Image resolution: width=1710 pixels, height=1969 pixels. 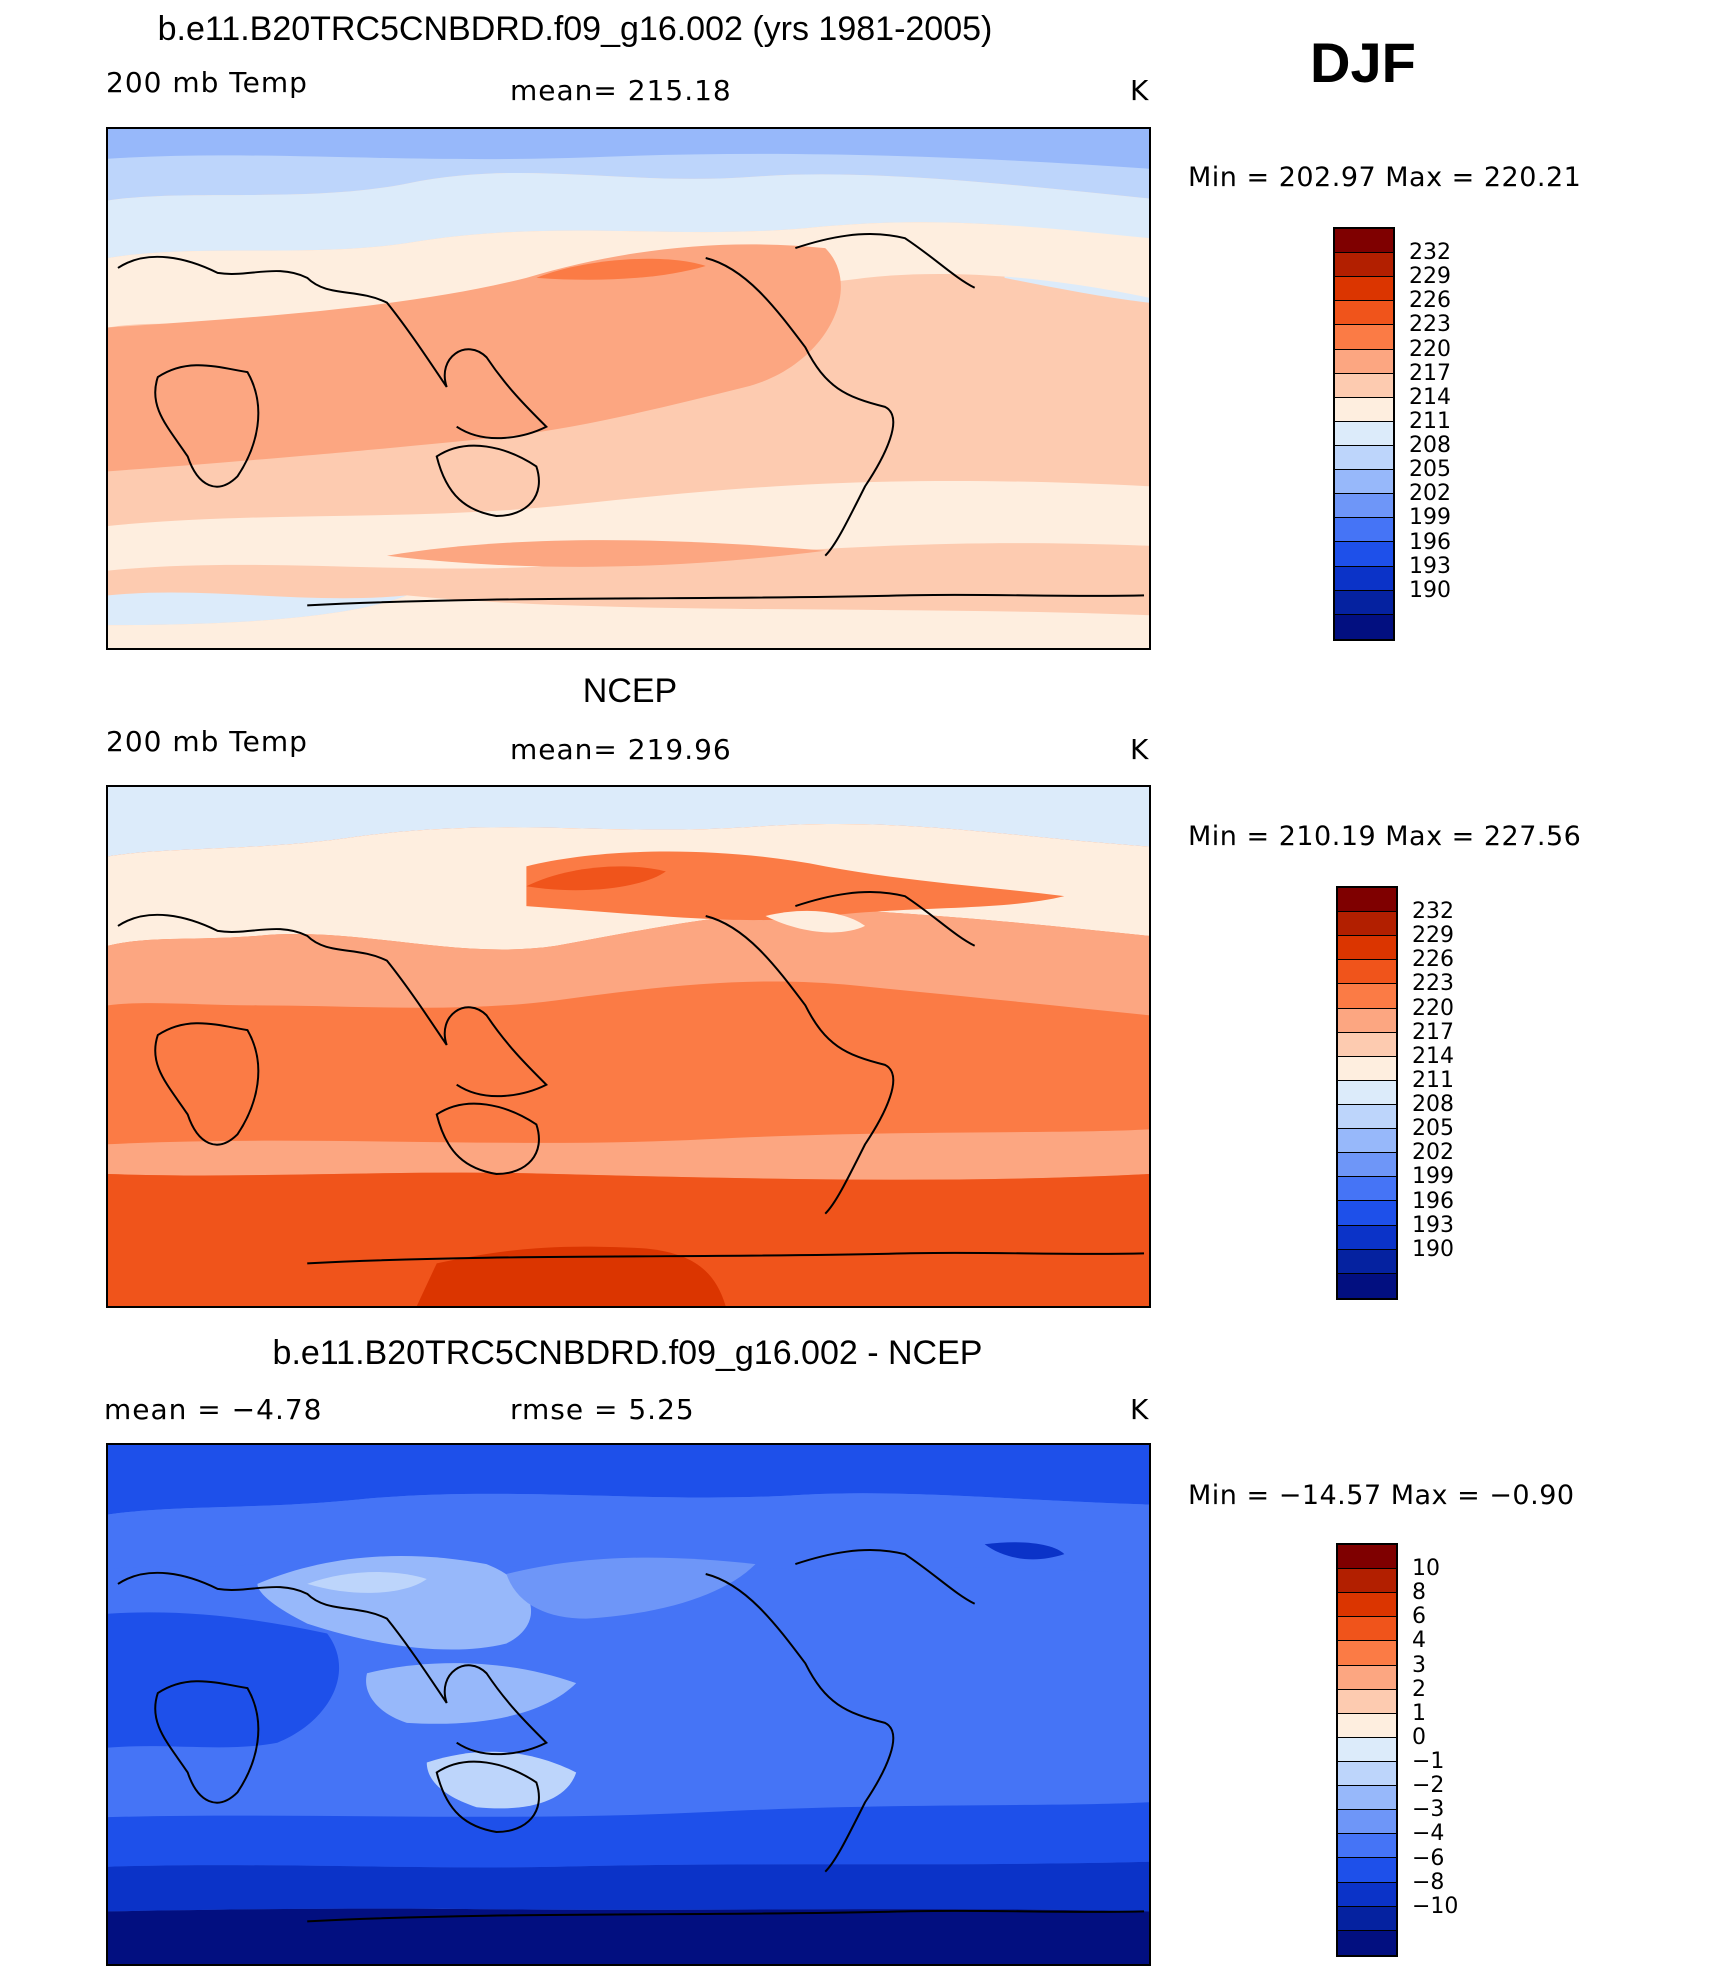 What do you see at coordinates (1140, 749) in the screenshot?
I see `panel2-units-label: K` at bounding box center [1140, 749].